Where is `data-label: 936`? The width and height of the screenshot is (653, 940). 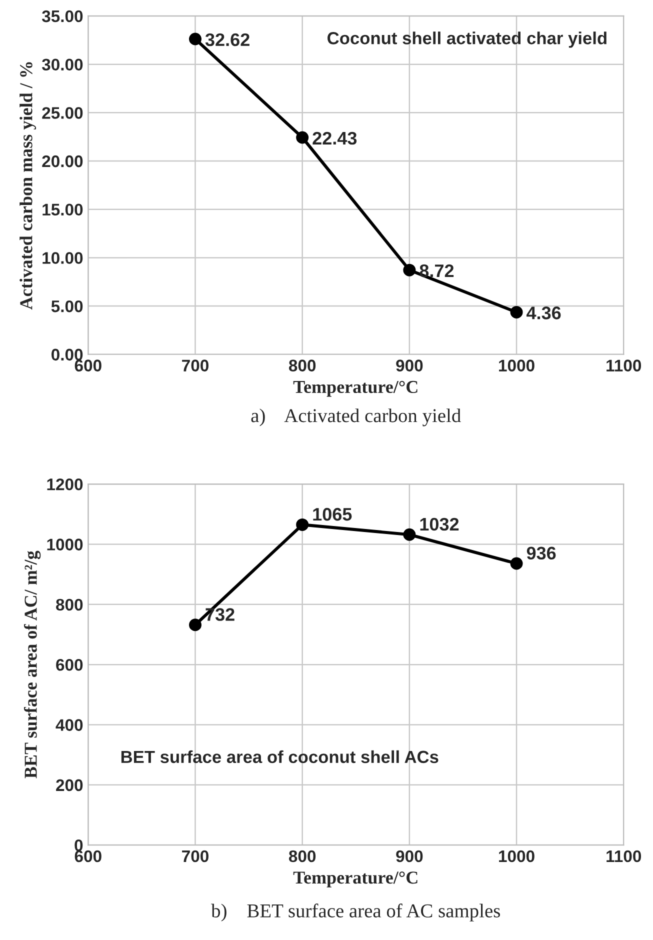
data-label: 936 is located at coordinates (541, 553).